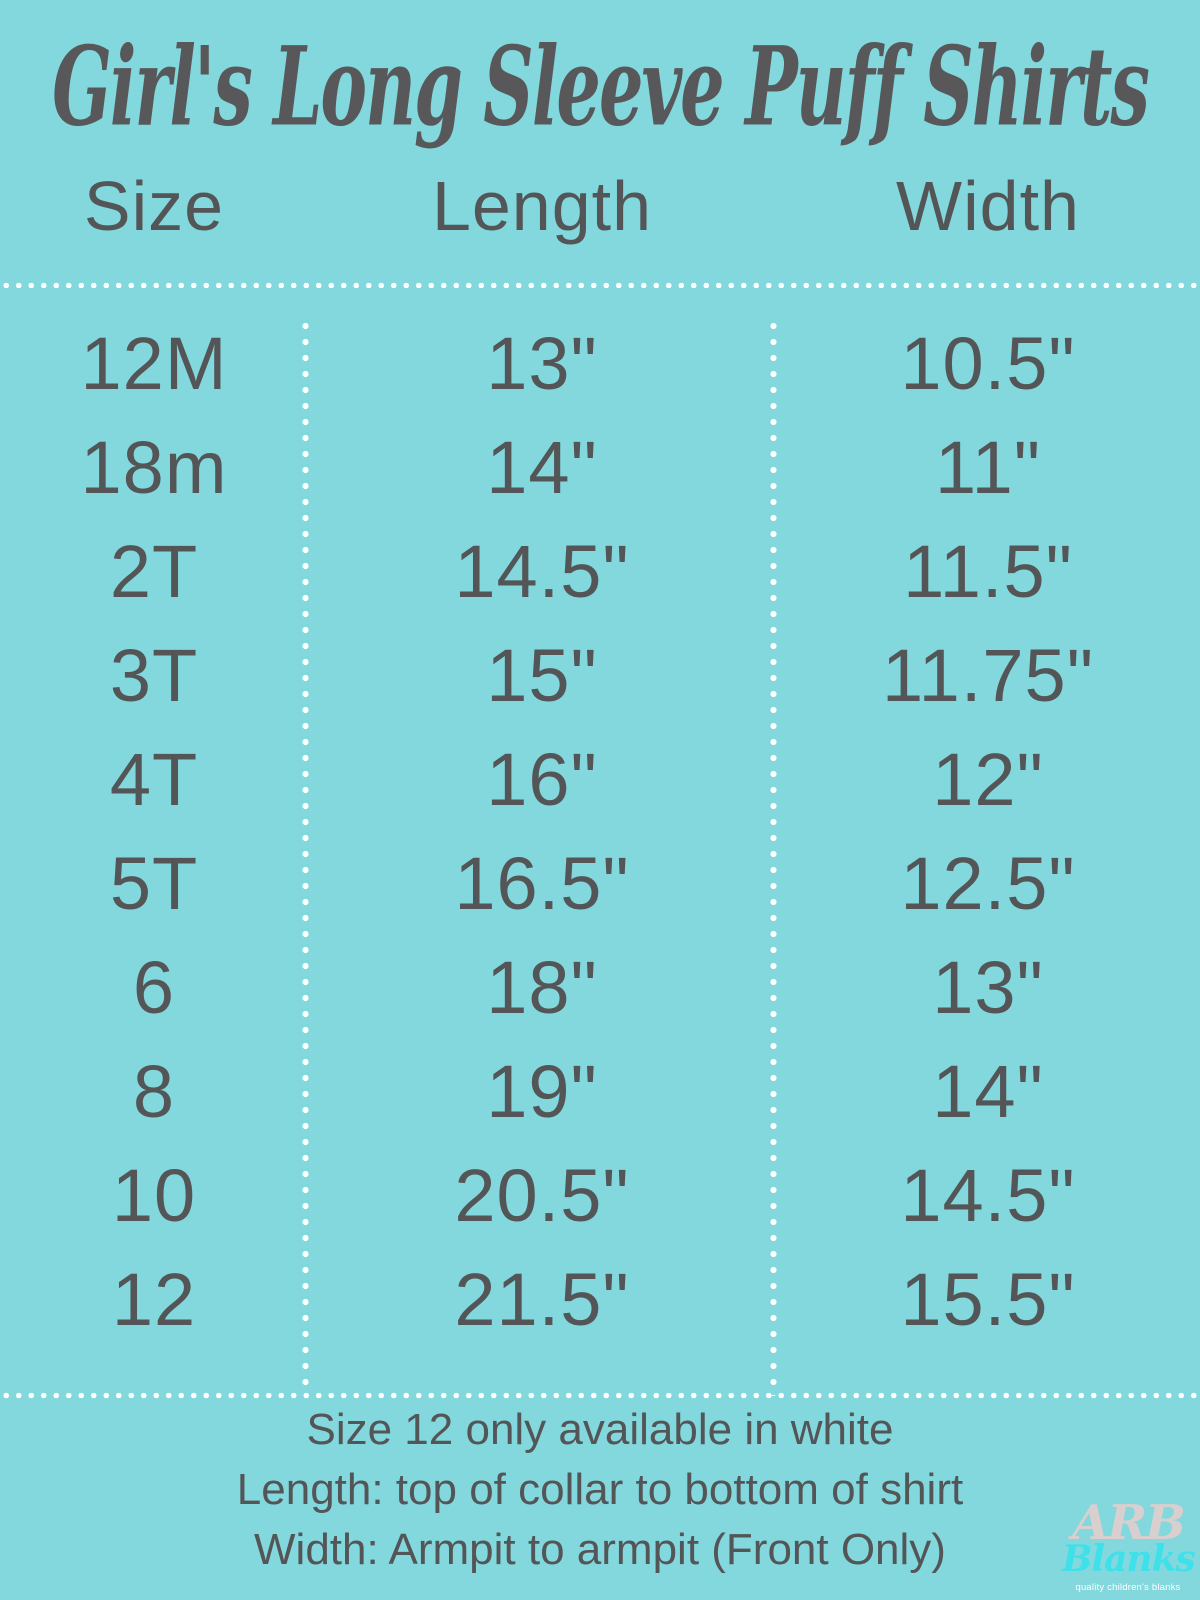 The width and height of the screenshot is (1200, 1600). I want to click on note-length-definition: Length: top of collar to bottom of shirt, so click(600, 1489).